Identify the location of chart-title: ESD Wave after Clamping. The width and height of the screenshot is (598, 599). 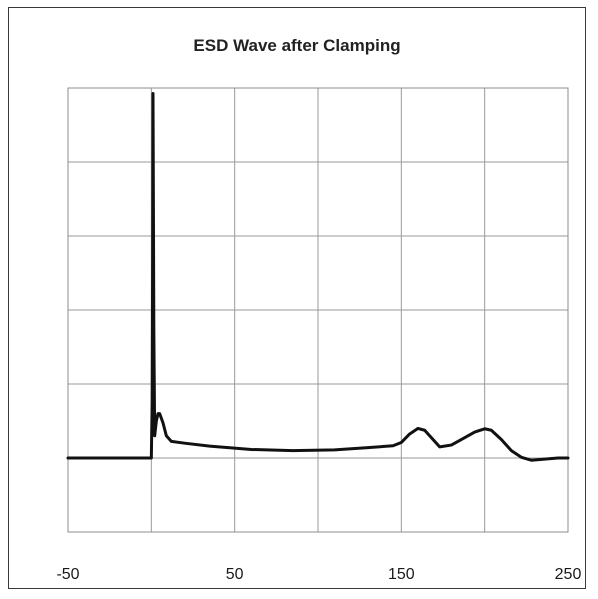
(297, 45).